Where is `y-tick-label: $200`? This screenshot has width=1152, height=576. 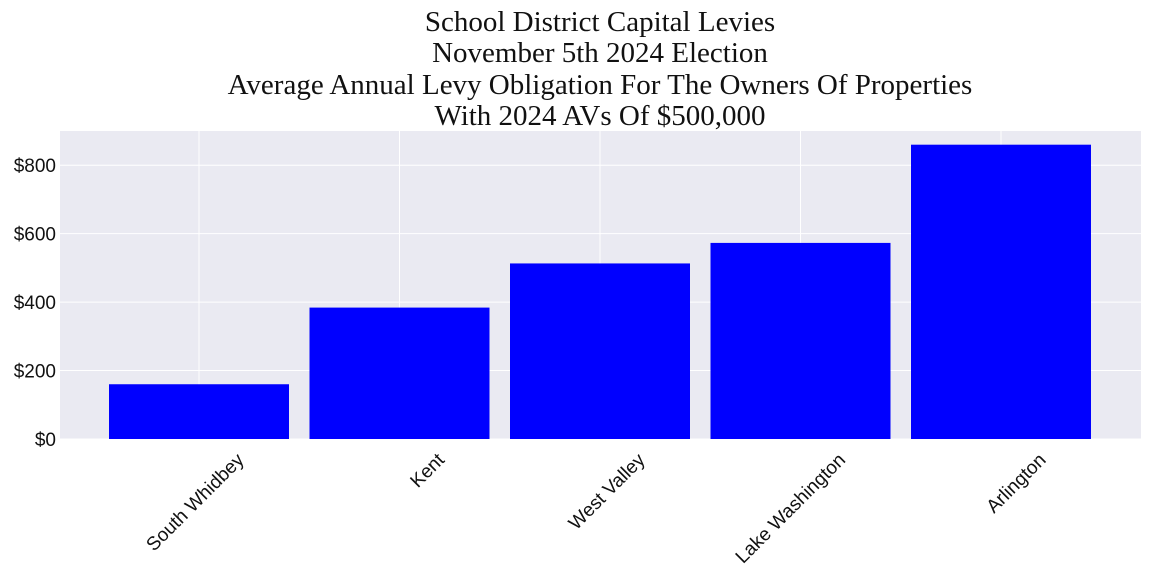
y-tick-label: $200 is located at coordinates (35, 372).